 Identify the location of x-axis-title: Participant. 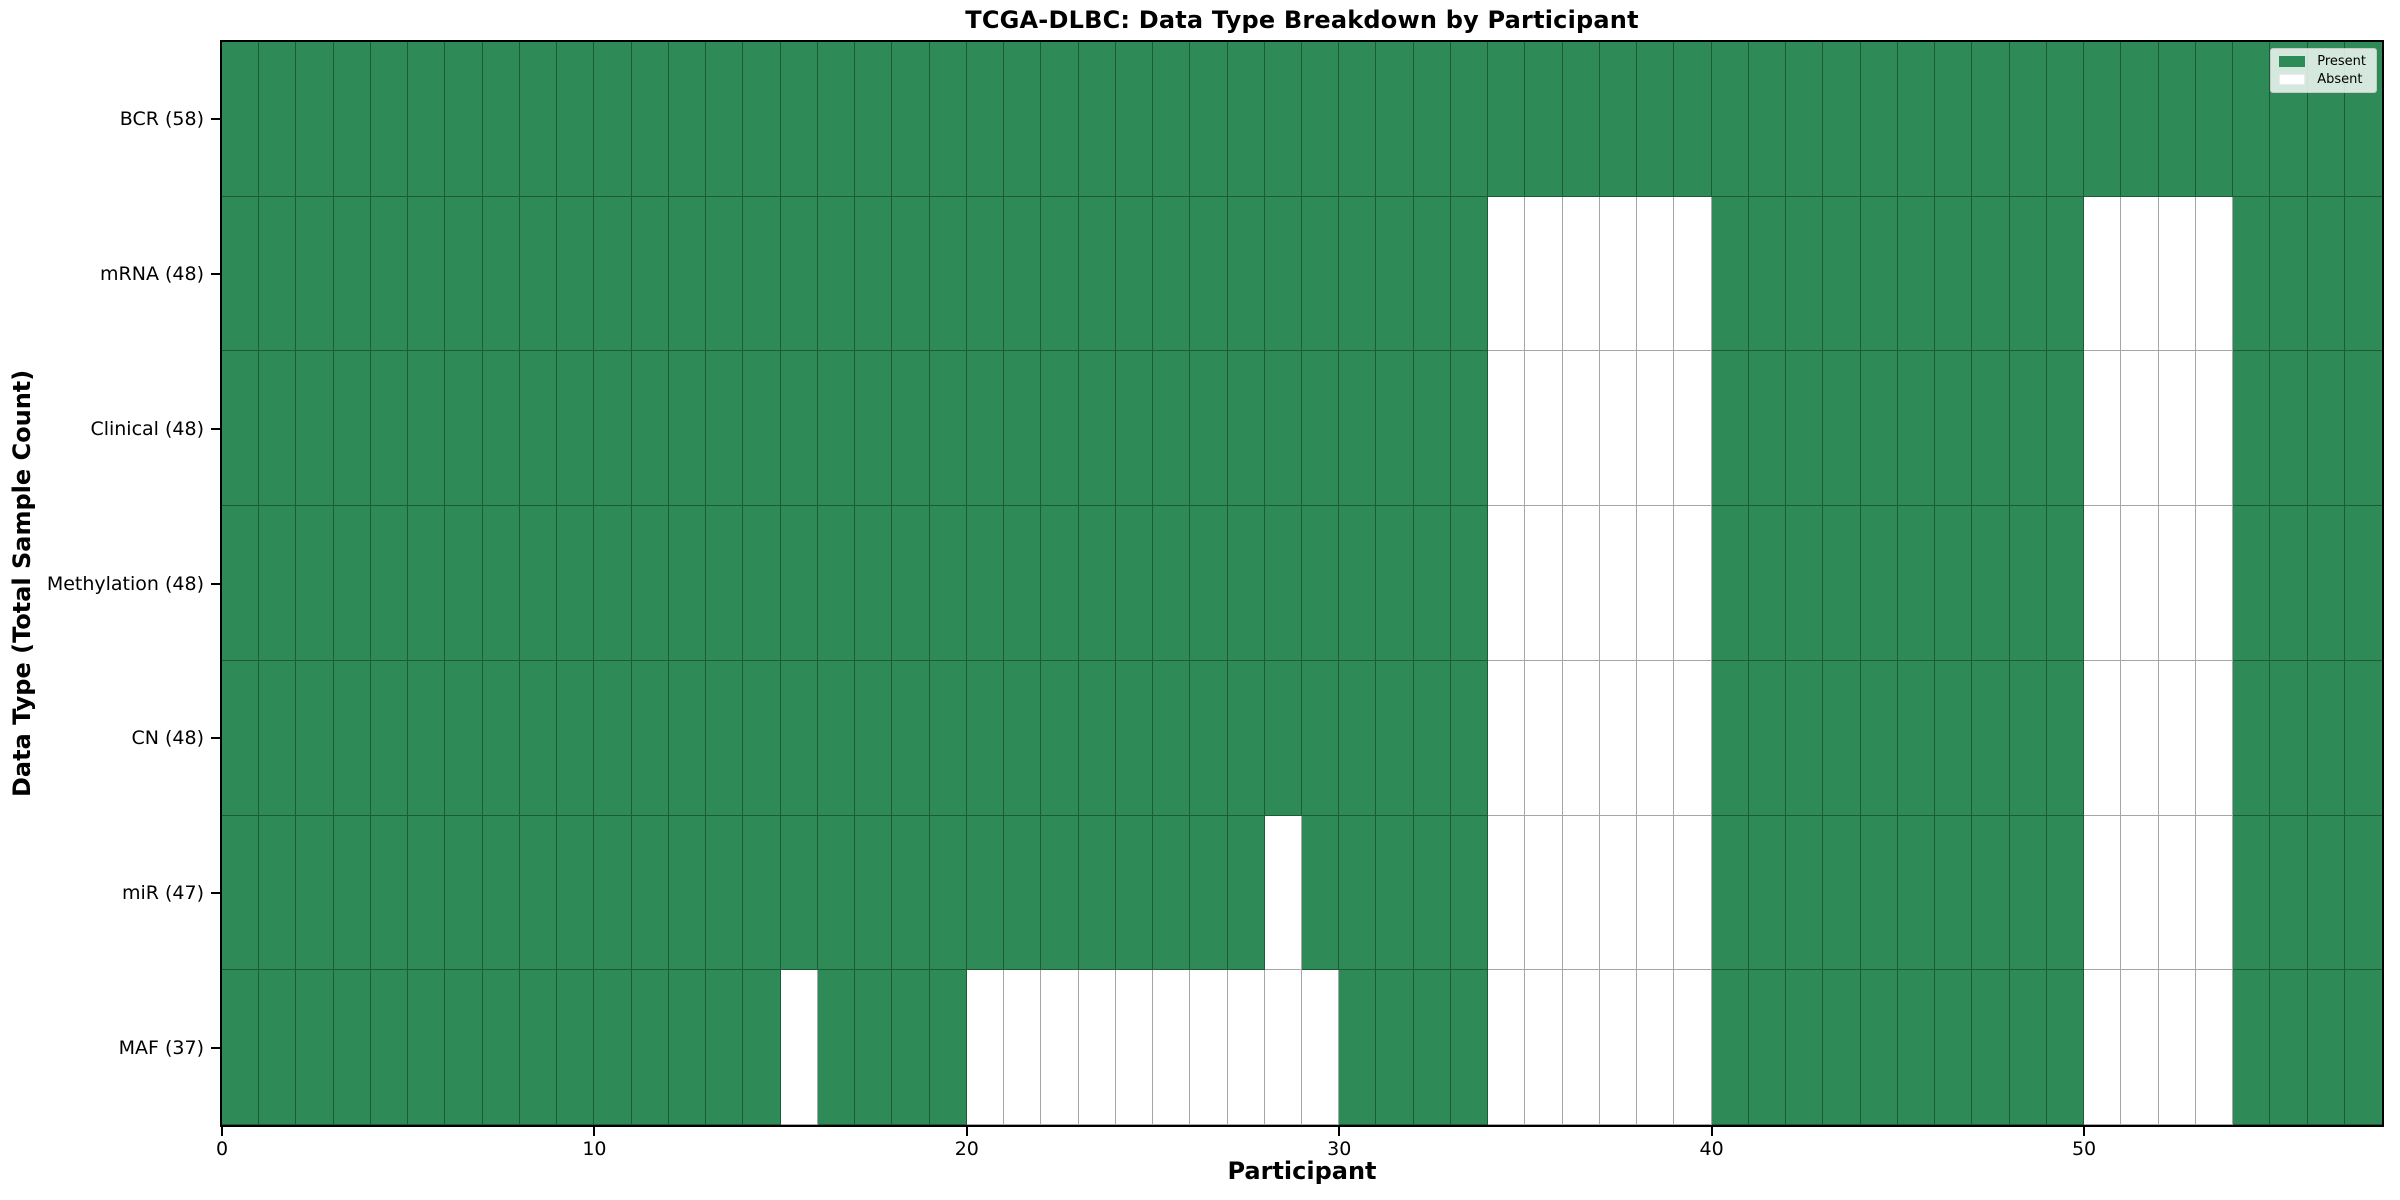
(1302, 1171).